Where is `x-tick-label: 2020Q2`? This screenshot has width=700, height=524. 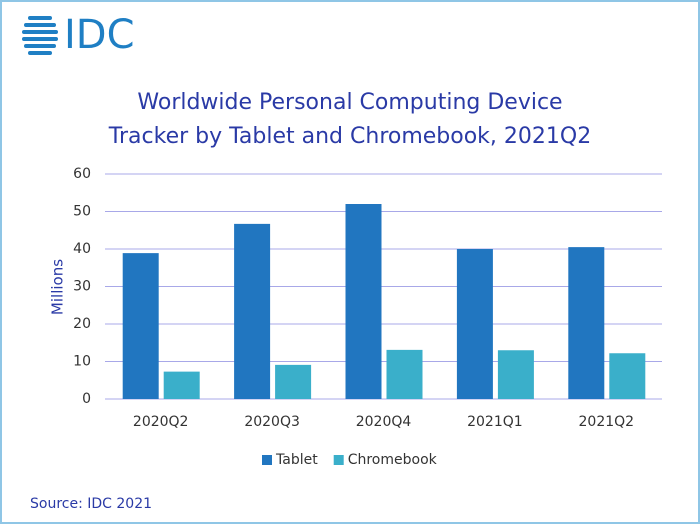
x-tick-label: 2020Q2 is located at coordinates (161, 422).